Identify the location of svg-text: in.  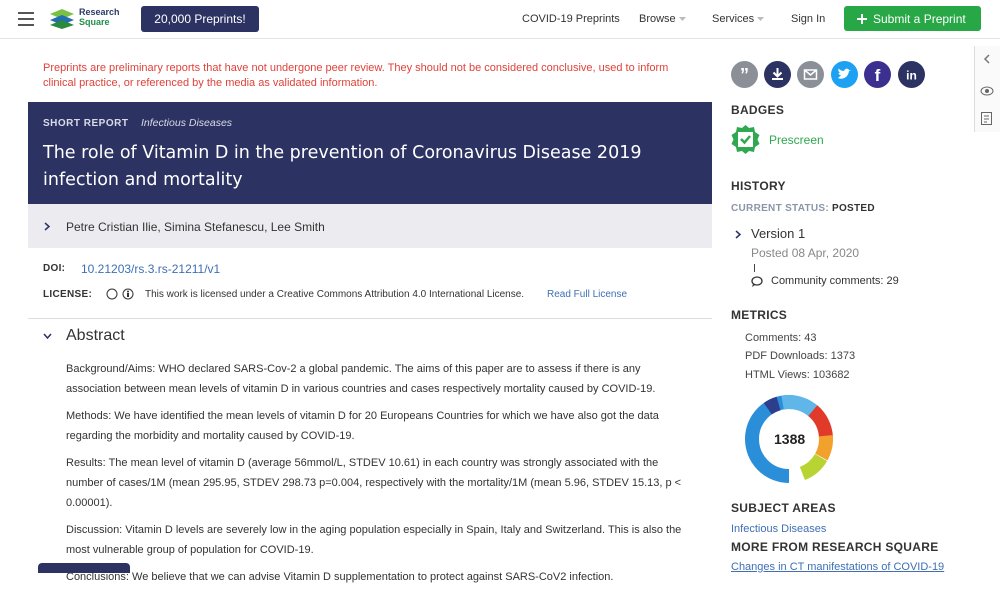
(911, 76).